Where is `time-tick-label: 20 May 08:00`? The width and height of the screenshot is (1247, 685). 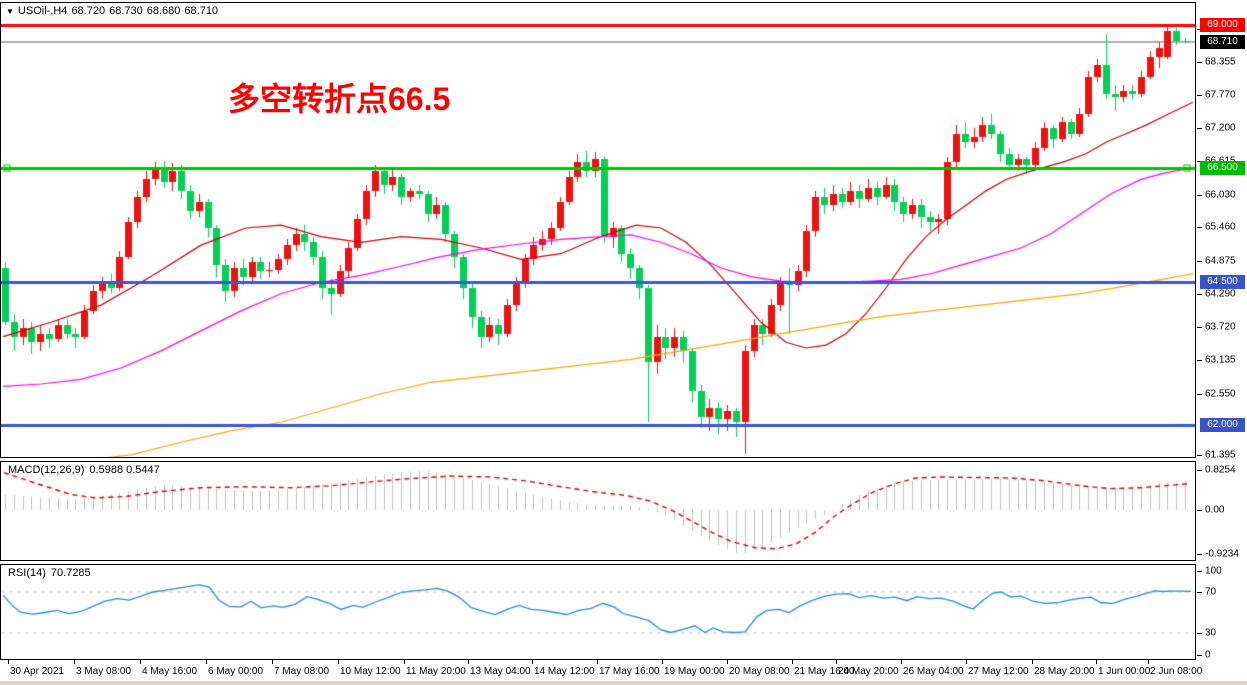
time-tick-label: 20 May 08:00 is located at coordinates (759, 671).